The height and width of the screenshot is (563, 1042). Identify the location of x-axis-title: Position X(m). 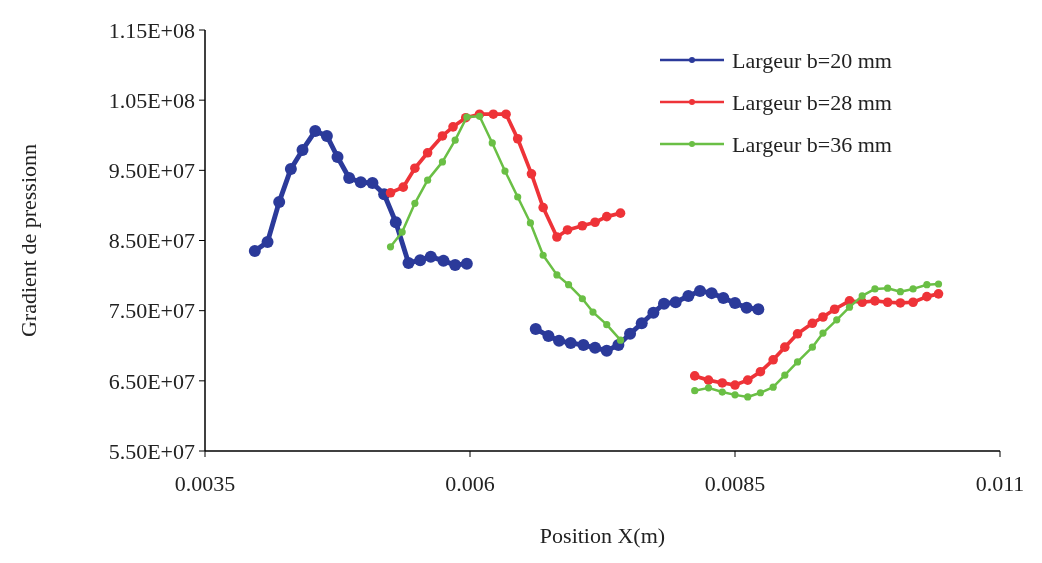
(602, 535).